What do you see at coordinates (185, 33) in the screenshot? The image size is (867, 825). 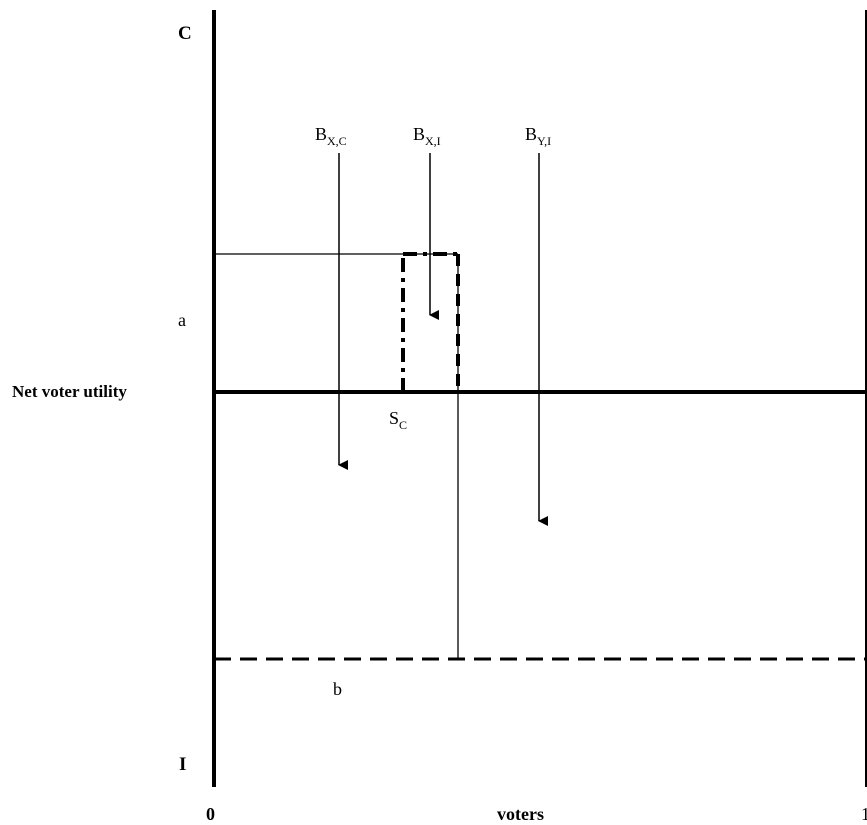 I see `top-axis-label: C` at bounding box center [185, 33].